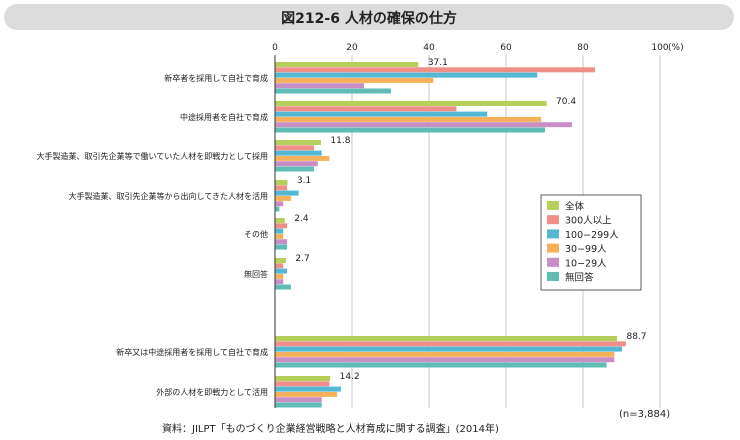 This screenshot has height=440, width=740. I want to click on category-label: 無回答, so click(256, 274).